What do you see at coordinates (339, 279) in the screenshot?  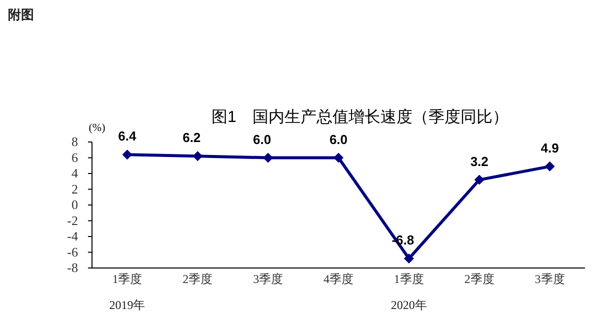 I see `x-tick-label: 4季度` at bounding box center [339, 279].